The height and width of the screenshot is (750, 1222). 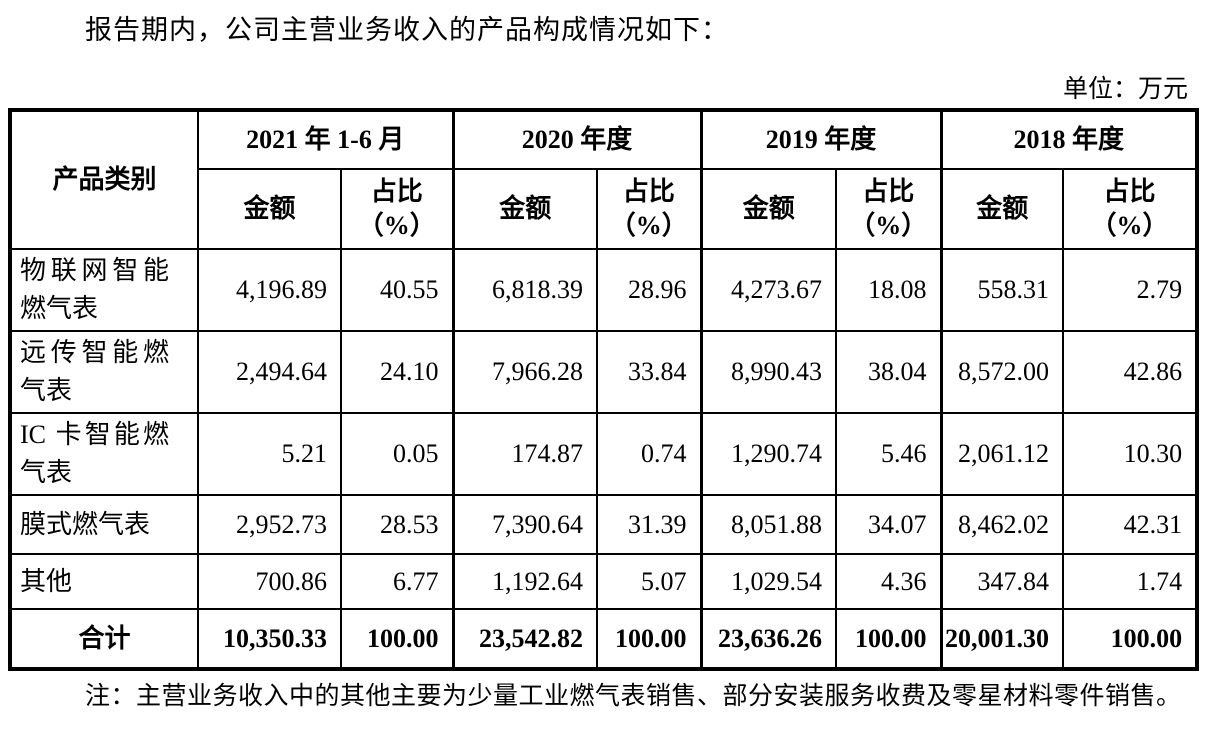 What do you see at coordinates (889, 372) in the screenshot?
I see `ratio-2019: 38.04` at bounding box center [889, 372].